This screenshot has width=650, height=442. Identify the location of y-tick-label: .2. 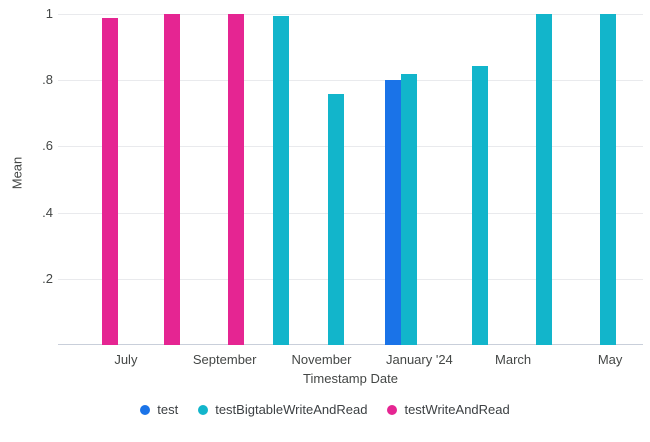
(47, 278).